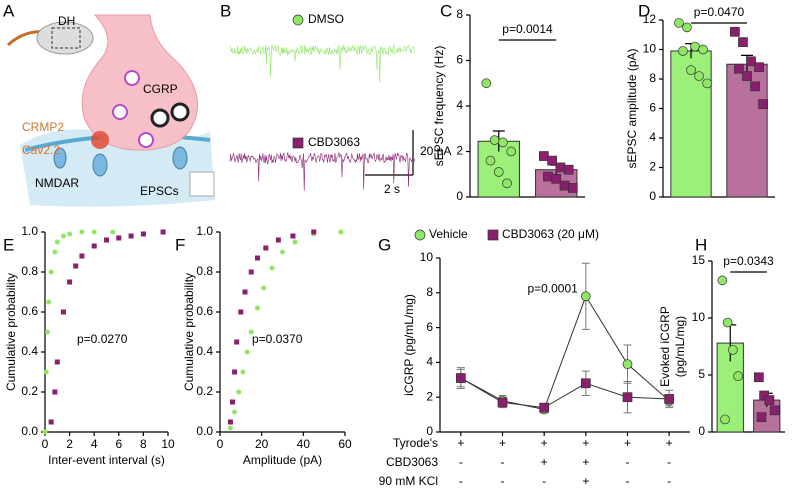 Image resolution: width=792 pixels, height=490 pixels. I want to click on trace-legend: DMSO, so click(326, 19).